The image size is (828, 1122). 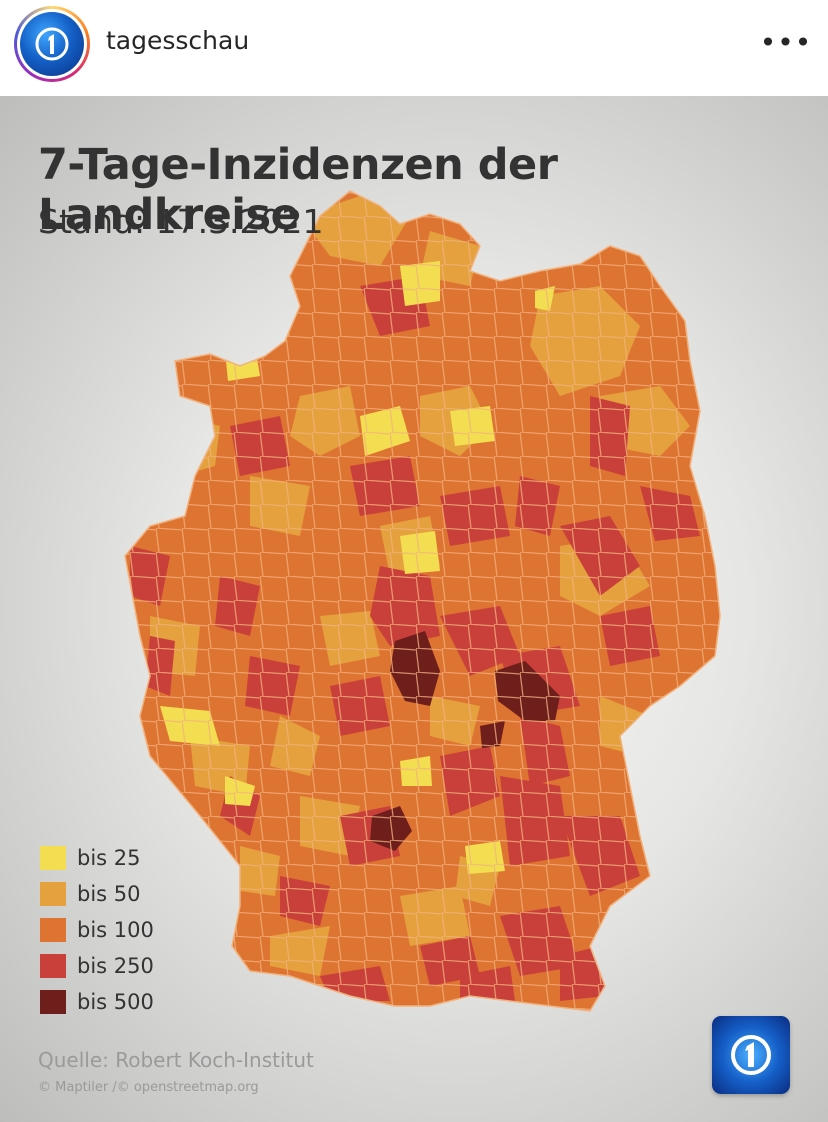 I want to click on graphic-title: 7-Tage-Inzidenzen der Landkreise, so click(x=298, y=190).